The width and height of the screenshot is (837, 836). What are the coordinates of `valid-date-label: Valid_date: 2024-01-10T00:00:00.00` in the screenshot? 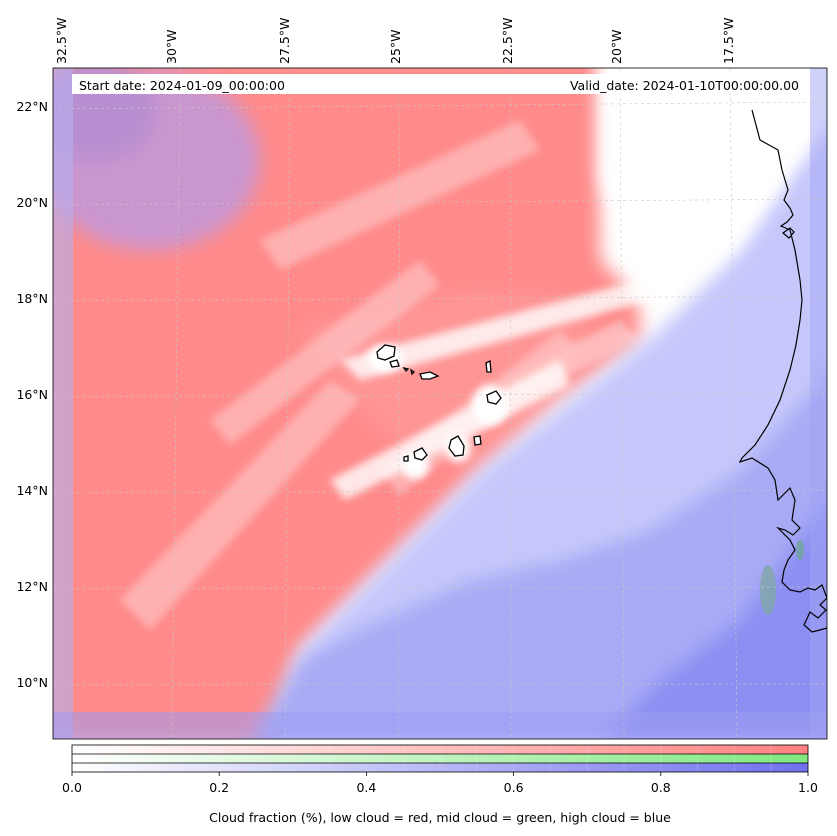 It's located at (684, 85).